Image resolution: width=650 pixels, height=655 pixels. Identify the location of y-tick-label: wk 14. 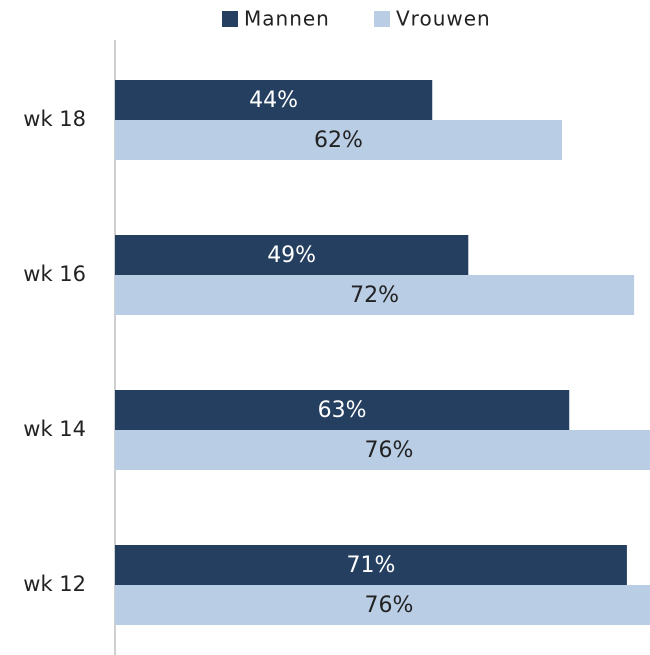
(54, 429).